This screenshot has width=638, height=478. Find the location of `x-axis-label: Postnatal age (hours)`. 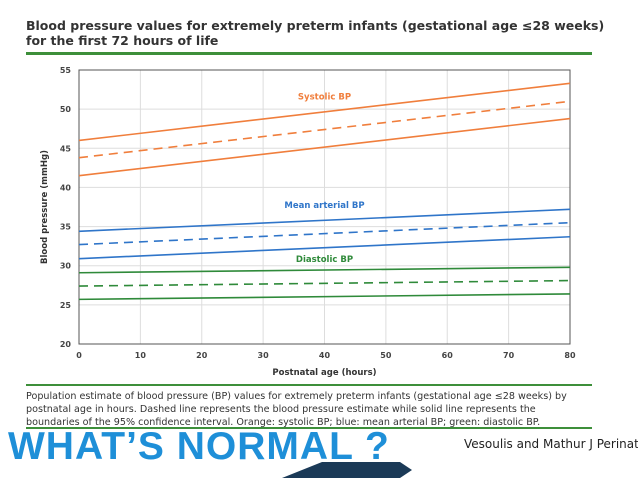

x-axis-label: Postnatal age (hours) is located at coordinates (324, 373).